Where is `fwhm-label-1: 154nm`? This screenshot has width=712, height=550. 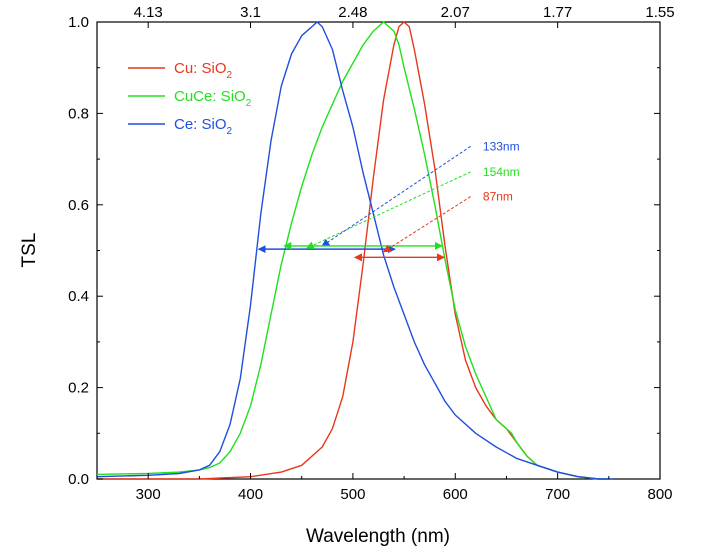 fwhm-label-1: 154nm is located at coordinates (501, 172).